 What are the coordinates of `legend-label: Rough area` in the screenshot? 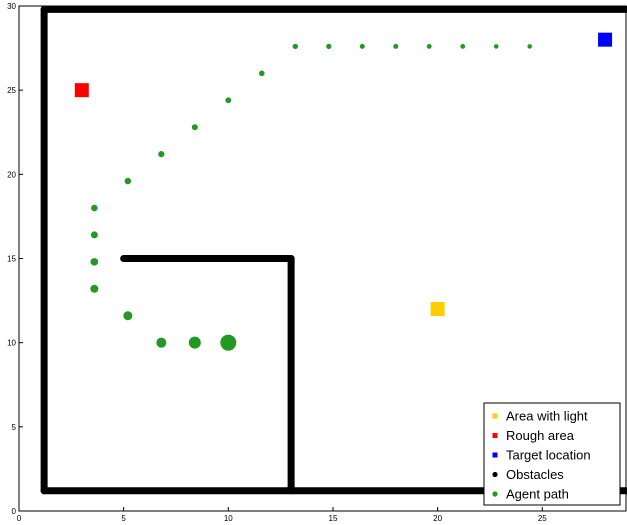 It's located at (540, 435).